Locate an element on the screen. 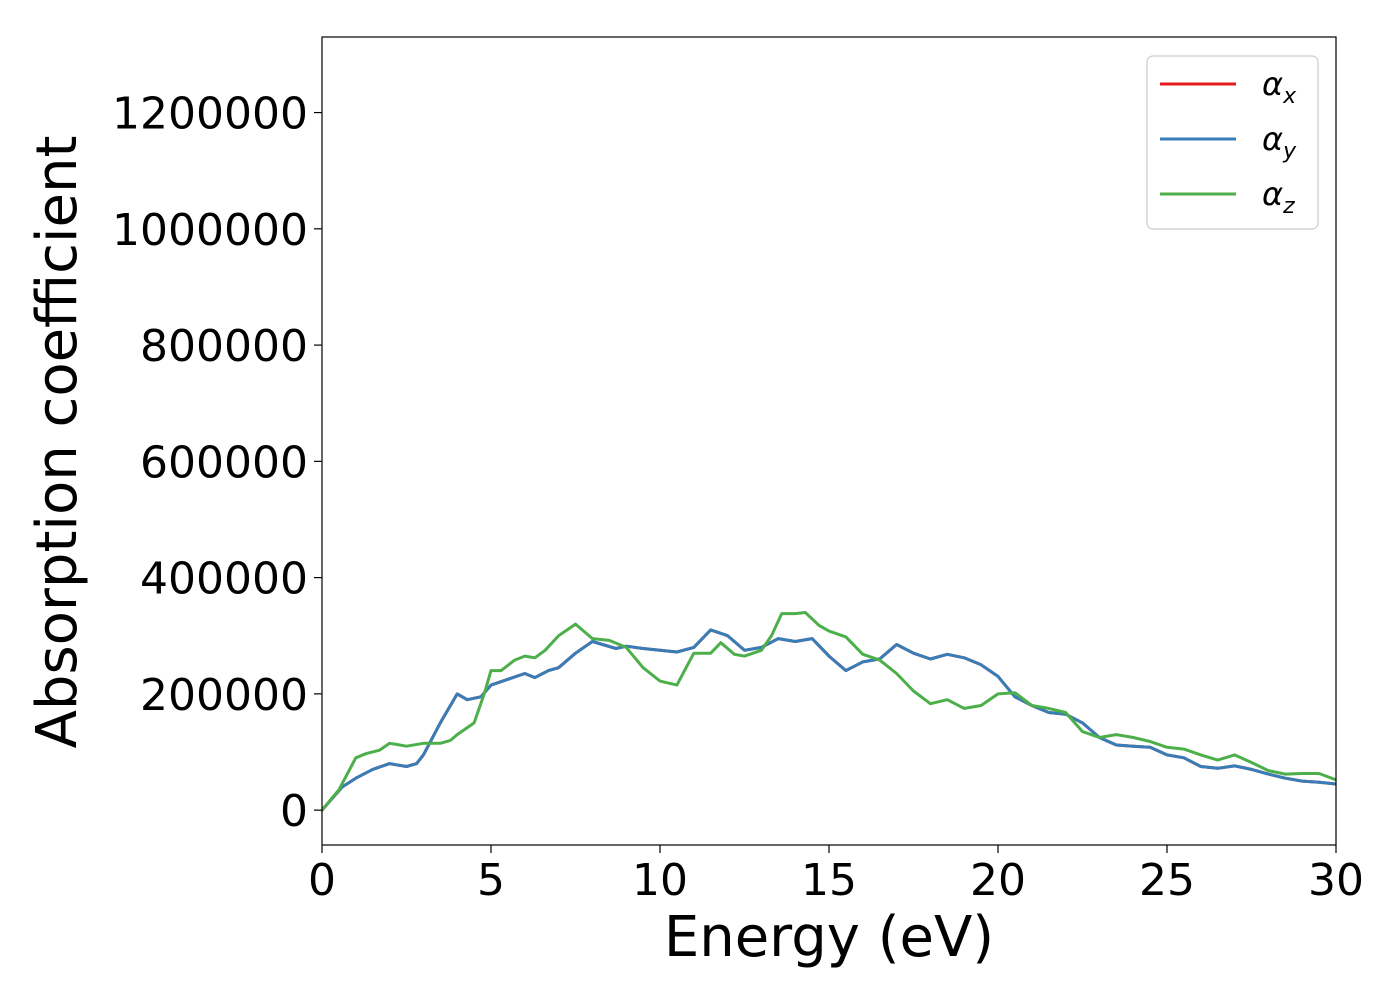 This screenshot has height=1000, width=1400. y-axis-title: Absorption coefficient is located at coordinates (57, 442).